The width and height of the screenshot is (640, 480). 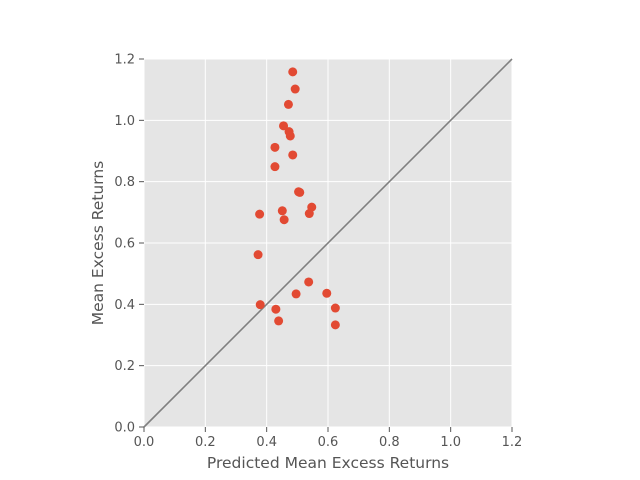 What do you see at coordinates (98, 243) in the screenshot?
I see `y-axis-label: Mean Excess Returns` at bounding box center [98, 243].